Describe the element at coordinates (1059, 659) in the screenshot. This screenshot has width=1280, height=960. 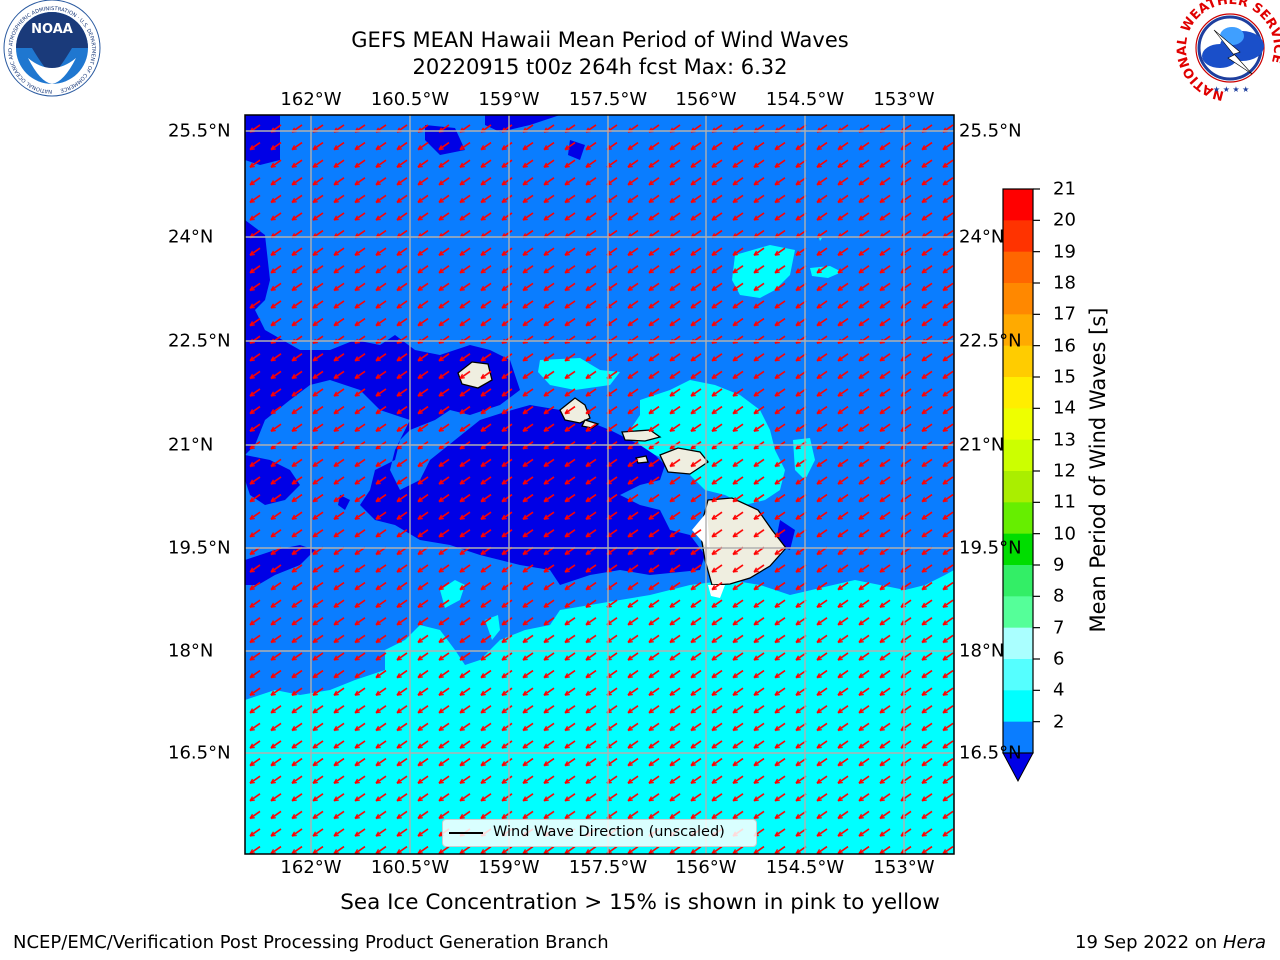
I see `colorbar-tick-label: 6` at that location.